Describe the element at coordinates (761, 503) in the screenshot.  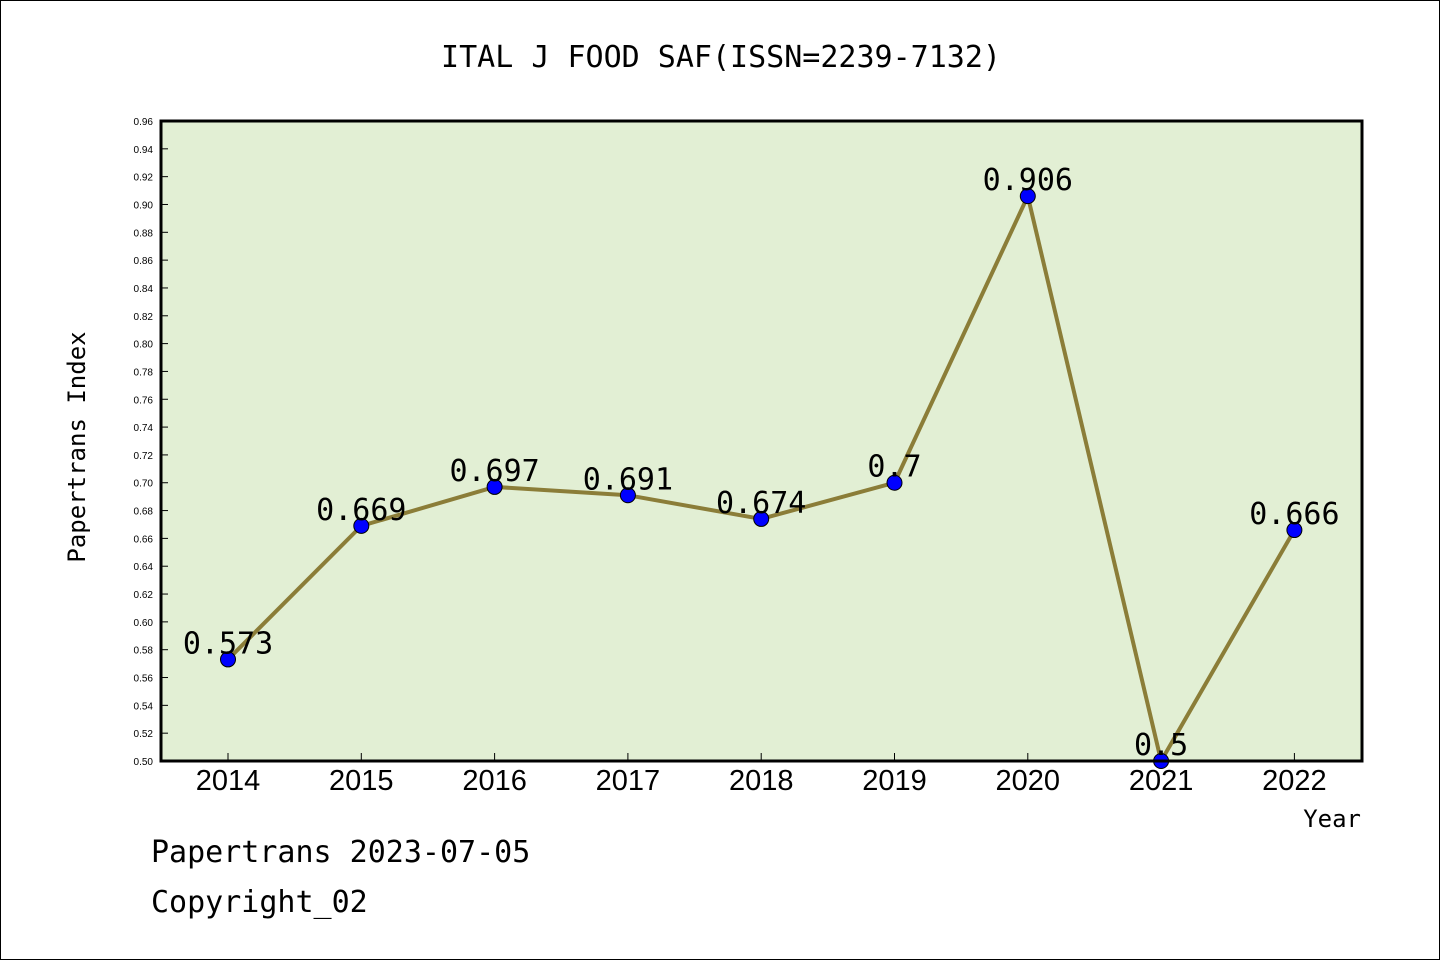
I see `data-label: 0.674` at that location.